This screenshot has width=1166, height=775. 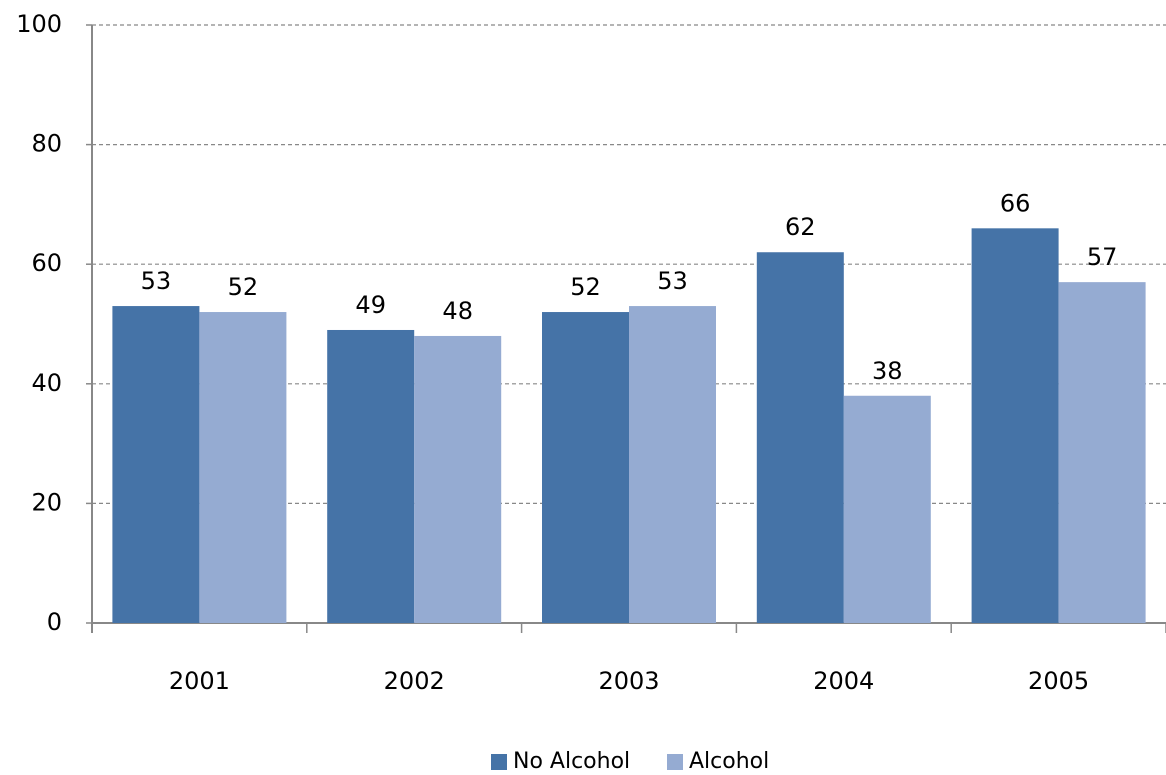 What do you see at coordinates (457, 311) in the screenshot?
I see `data-label: 48` at bounding box center [457, 311].